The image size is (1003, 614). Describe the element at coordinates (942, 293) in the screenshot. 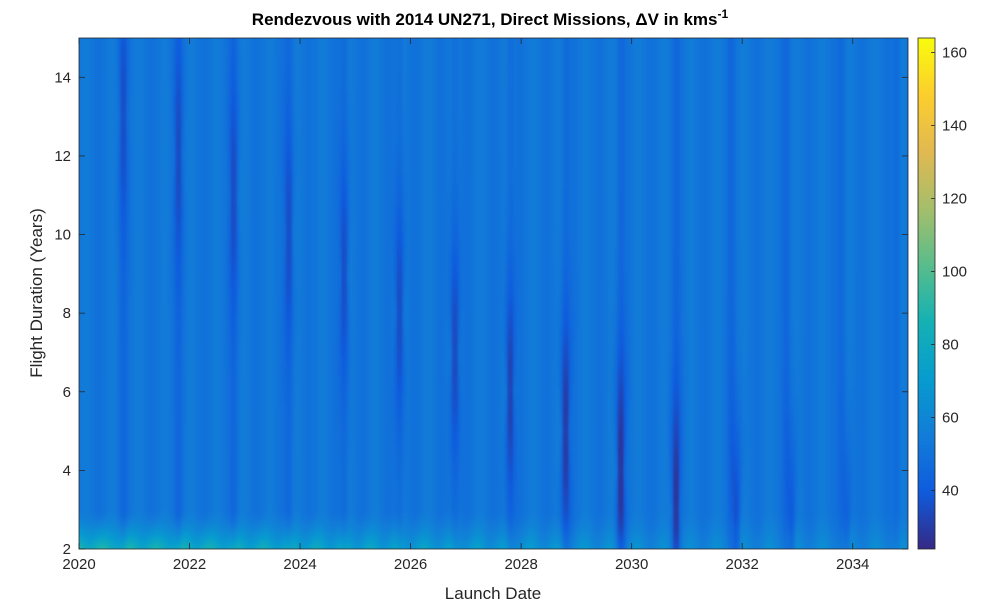

I see `colorbar: 40 60 80 100 120 140 160` at that location.